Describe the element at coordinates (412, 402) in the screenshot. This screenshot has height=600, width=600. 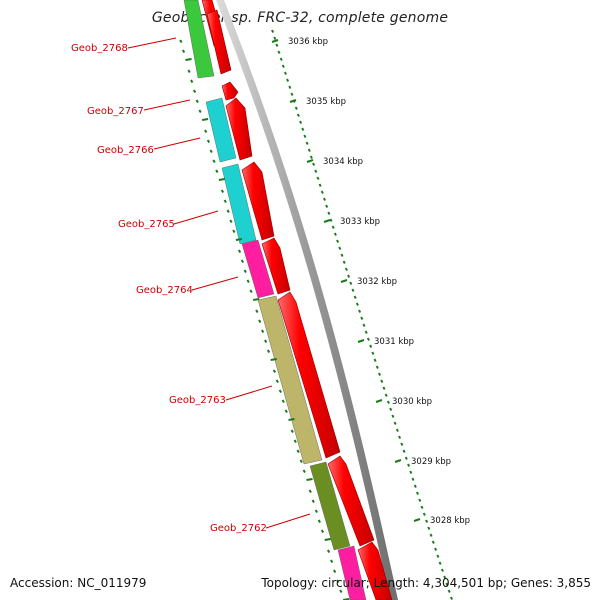
I see `scale-label: 3030 kbp` at that location.